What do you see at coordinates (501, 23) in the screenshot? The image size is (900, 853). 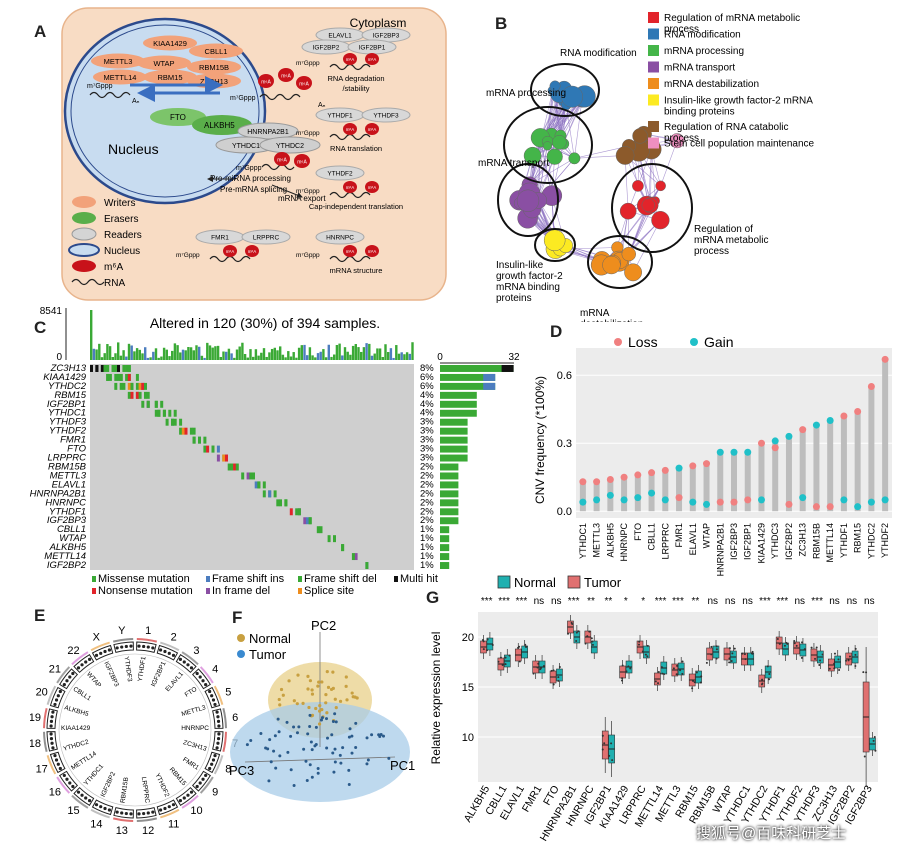 I see `panel-b-label: B` at bounding box center [501, 23].